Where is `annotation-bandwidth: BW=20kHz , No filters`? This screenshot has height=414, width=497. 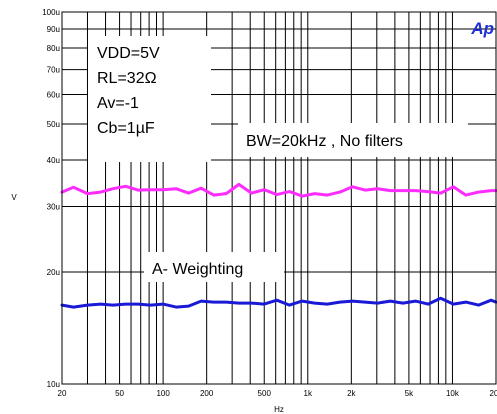 annotation-bandwidth: BW=20kHz , No filters is located at coordinates (324, 141).